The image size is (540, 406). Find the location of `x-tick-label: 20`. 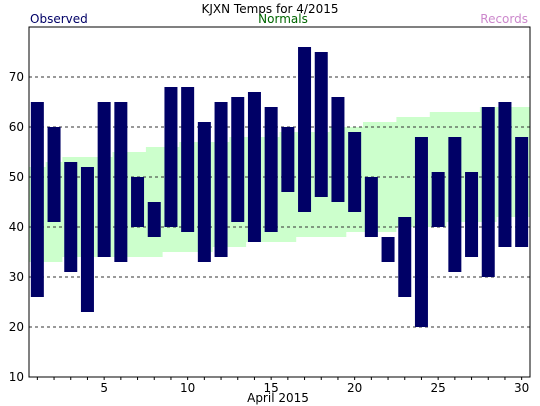

x-tick-label: 20 is located at coordinates (354, 388).